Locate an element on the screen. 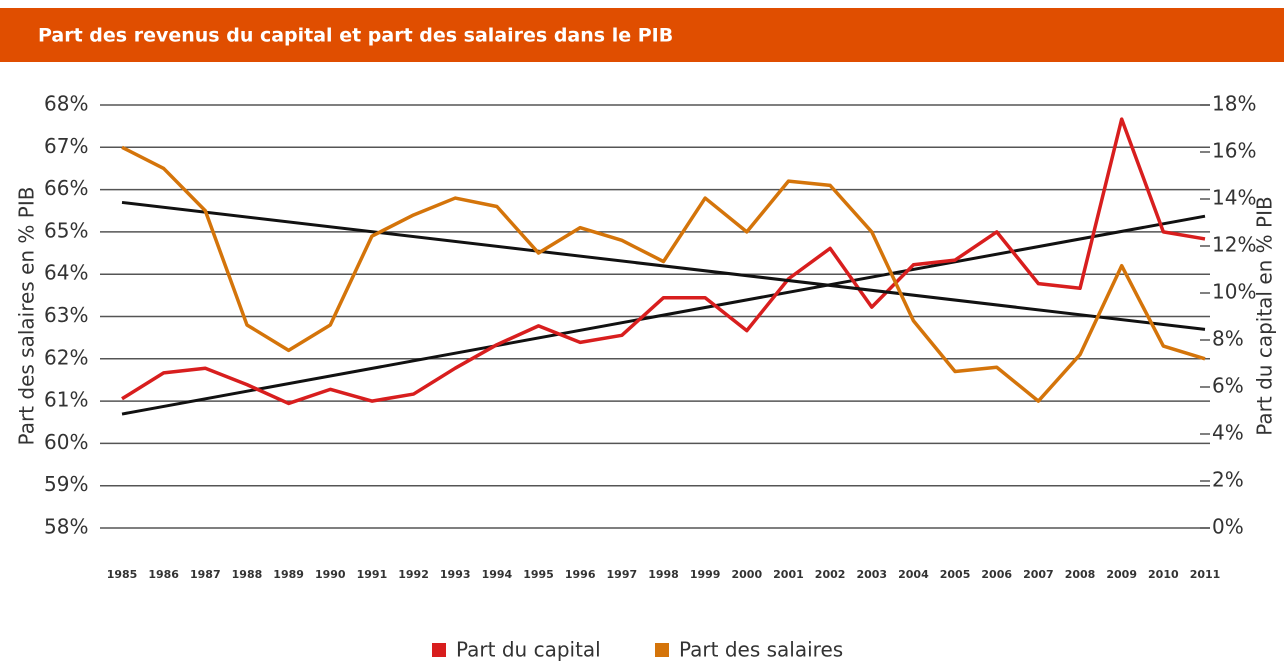 The width and height of the screenshot is (1284, 667). y-tick-label: 65% is located at coordinates (66, 230).